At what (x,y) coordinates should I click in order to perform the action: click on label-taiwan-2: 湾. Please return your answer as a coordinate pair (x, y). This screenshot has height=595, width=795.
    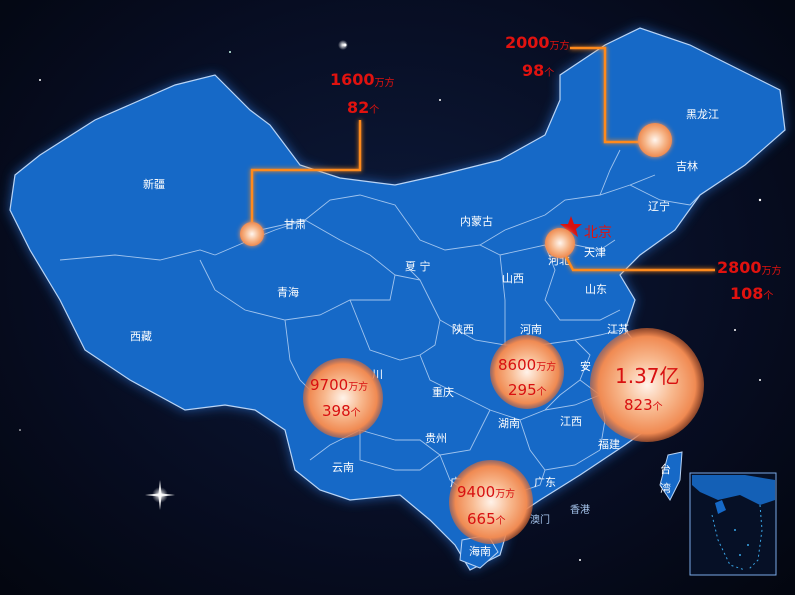
    Looking at the image, I should click on (665, 488).